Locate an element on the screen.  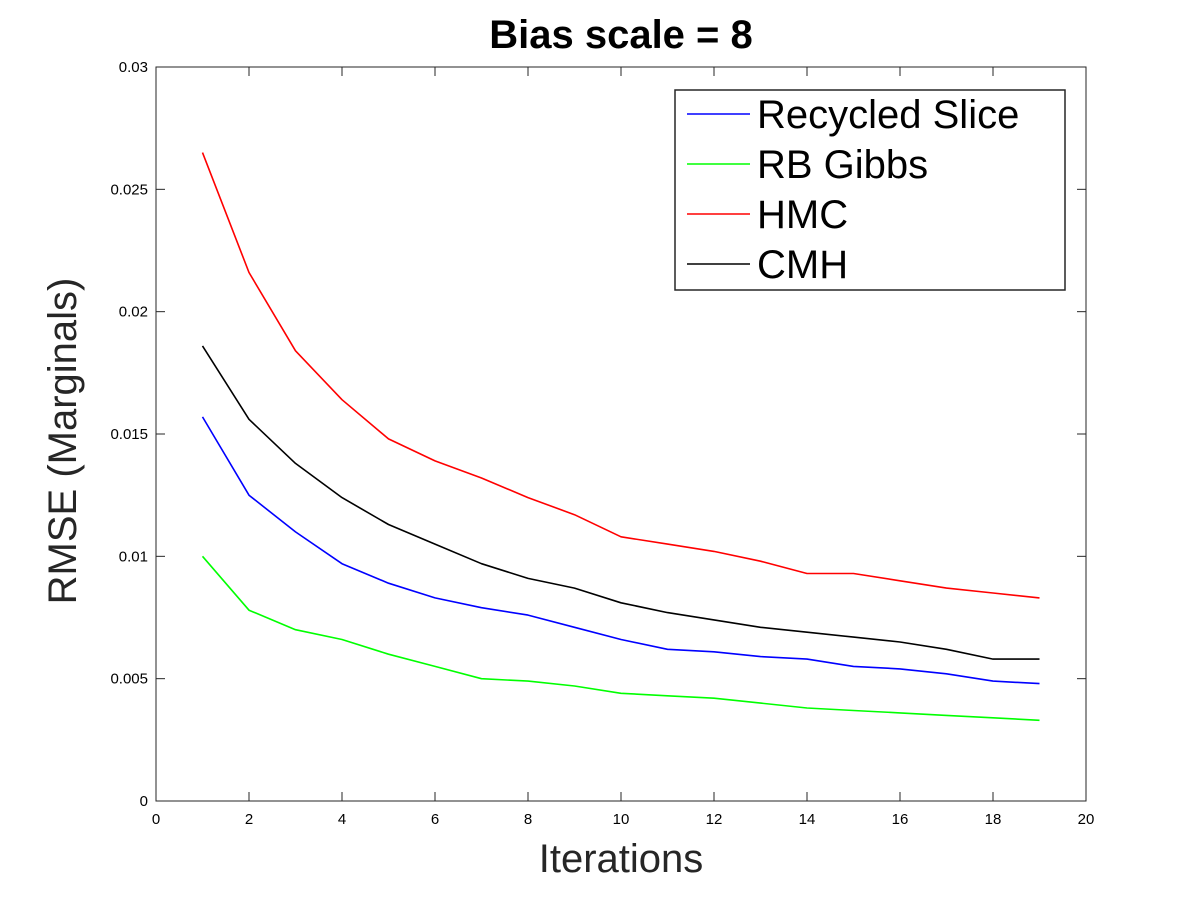
x-tick-label: 0 is located at coordinates (156, 819).